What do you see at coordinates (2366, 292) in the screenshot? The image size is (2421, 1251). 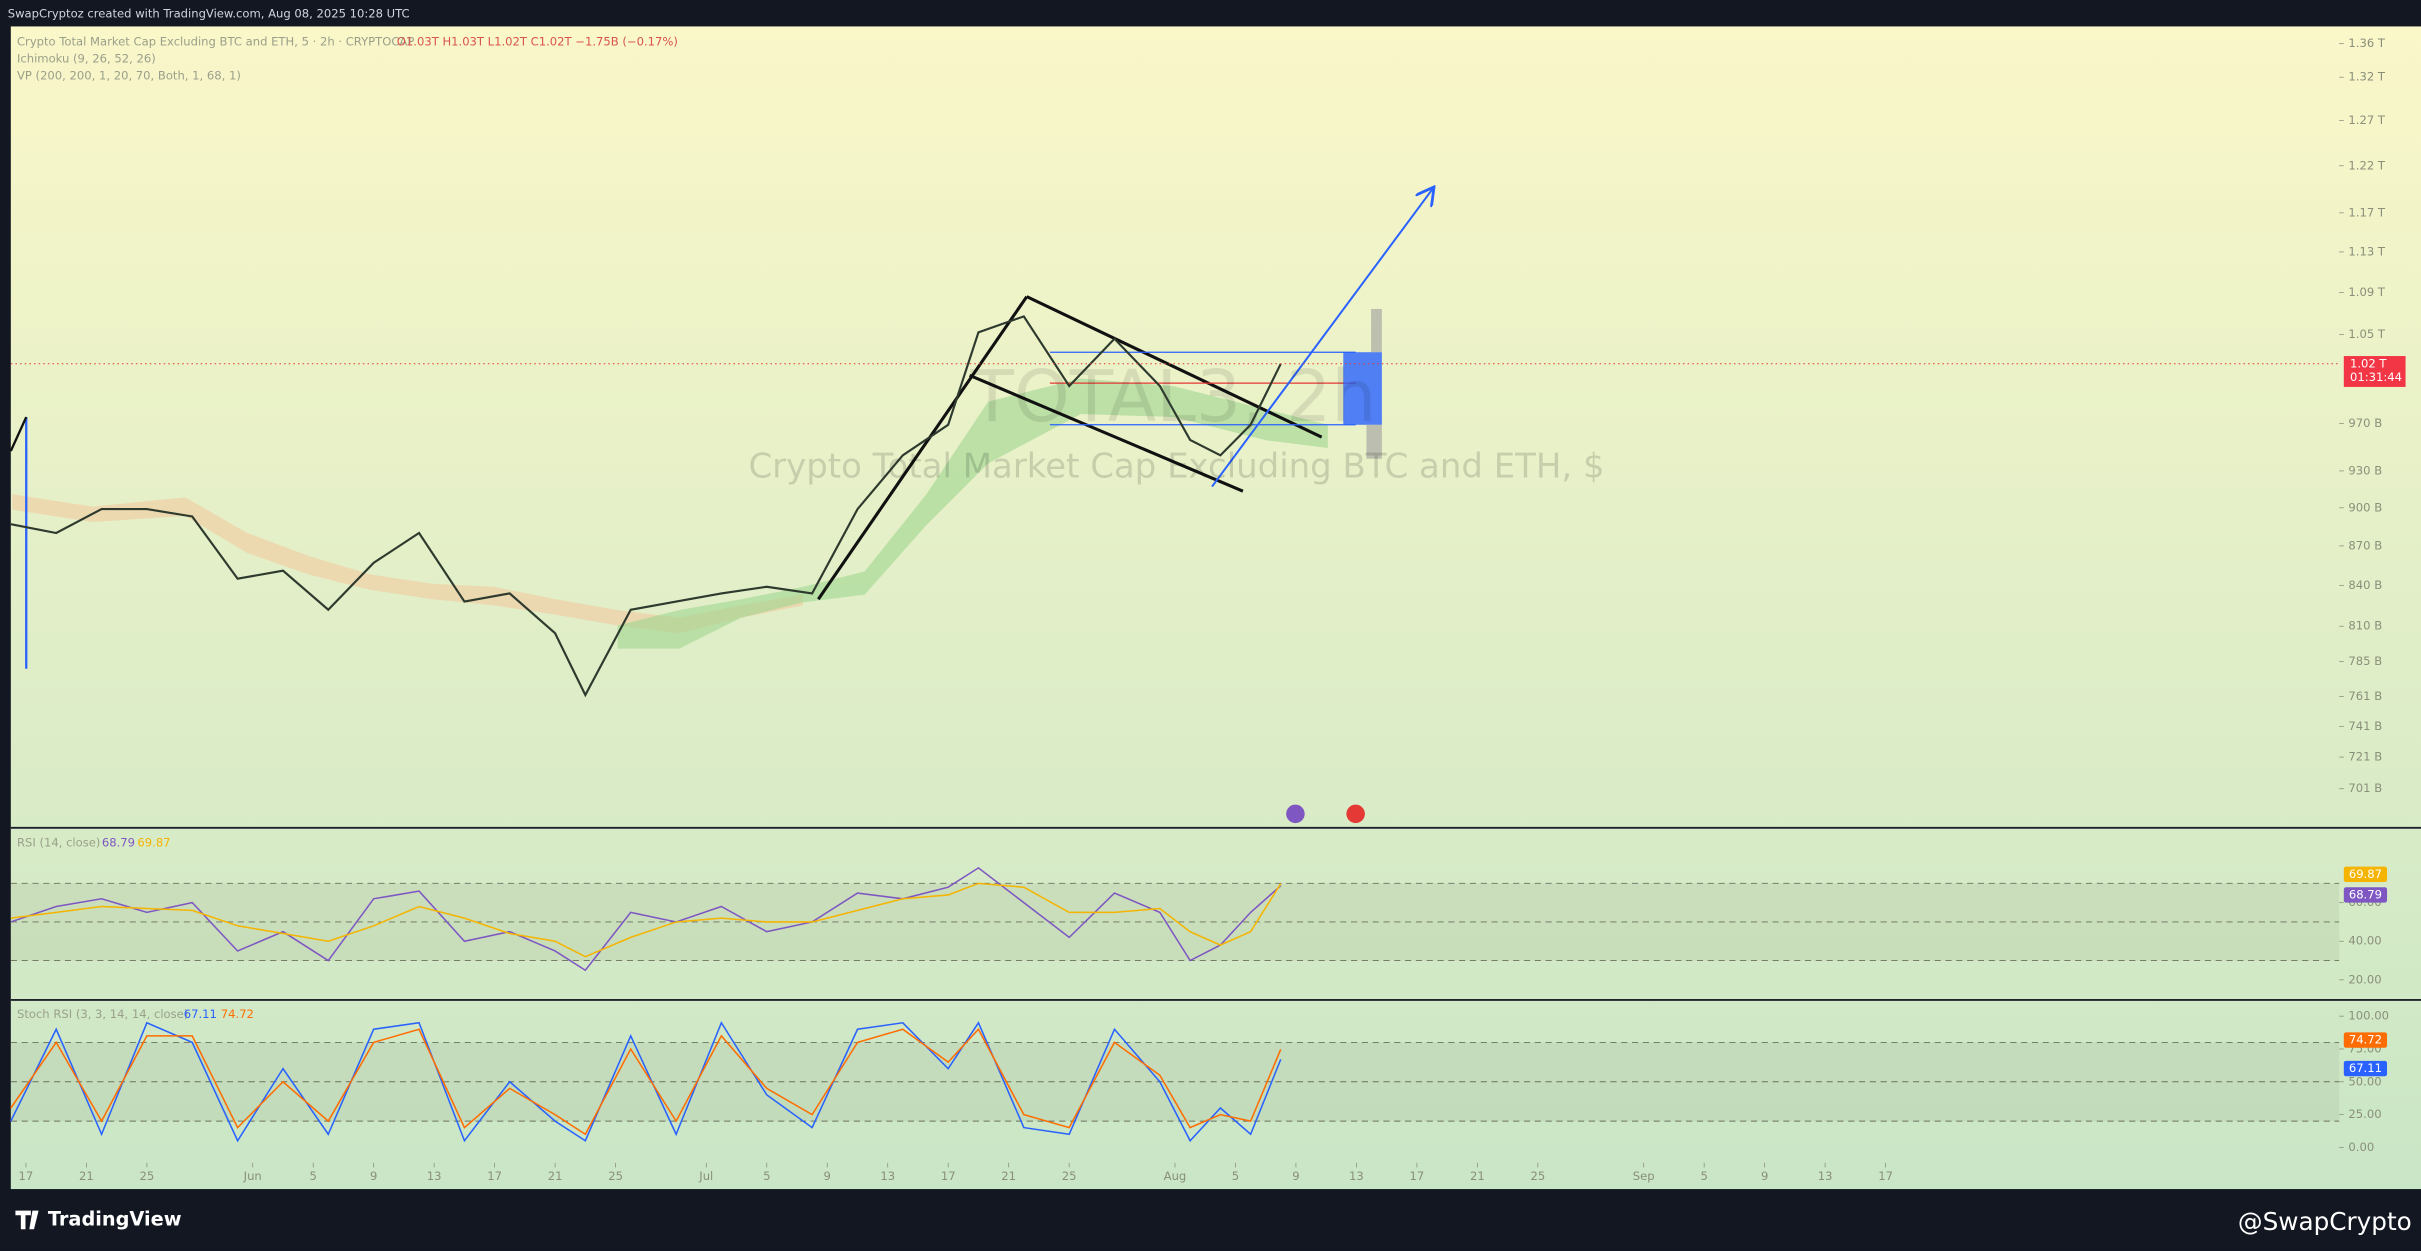 I see `y-tick-label: 1.09 T` at bounding box center [2366, 292].